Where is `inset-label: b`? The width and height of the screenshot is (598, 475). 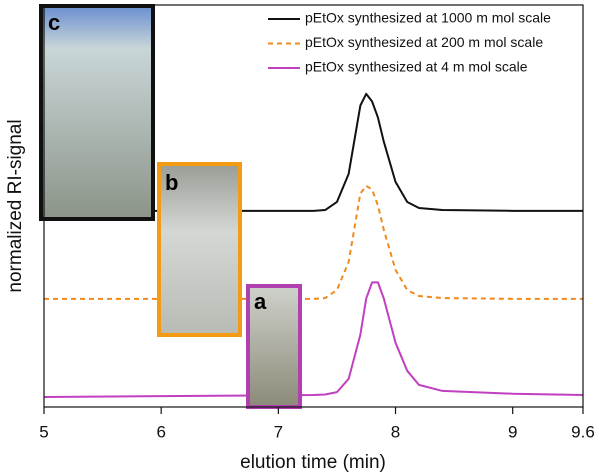 inset-label: b is located at coordinates (171, 182).